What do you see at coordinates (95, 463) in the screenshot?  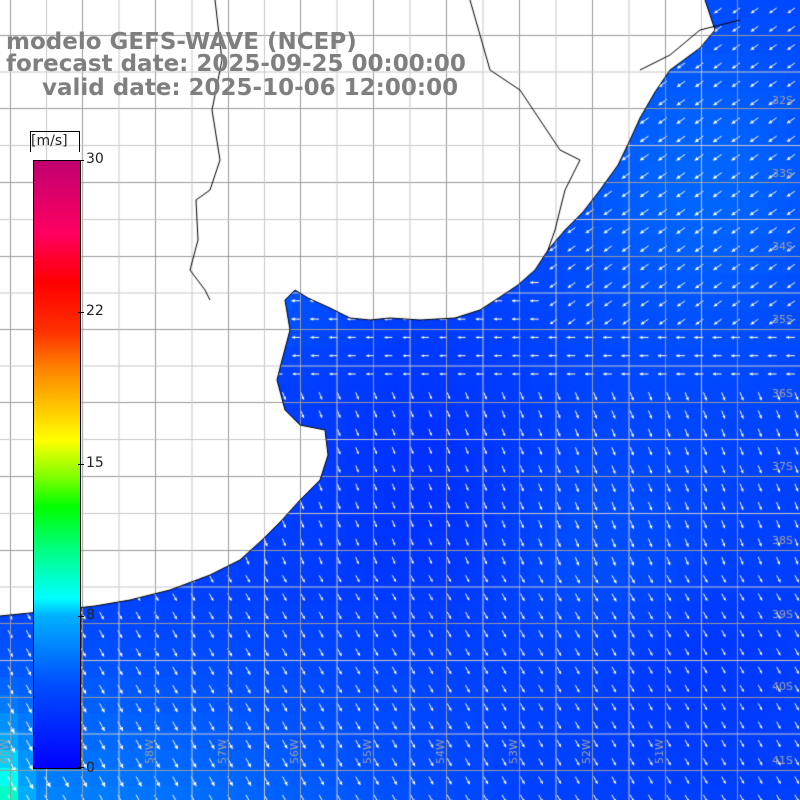 I see `colorbar-tick-15: 15` at bounding box center [95, 463].